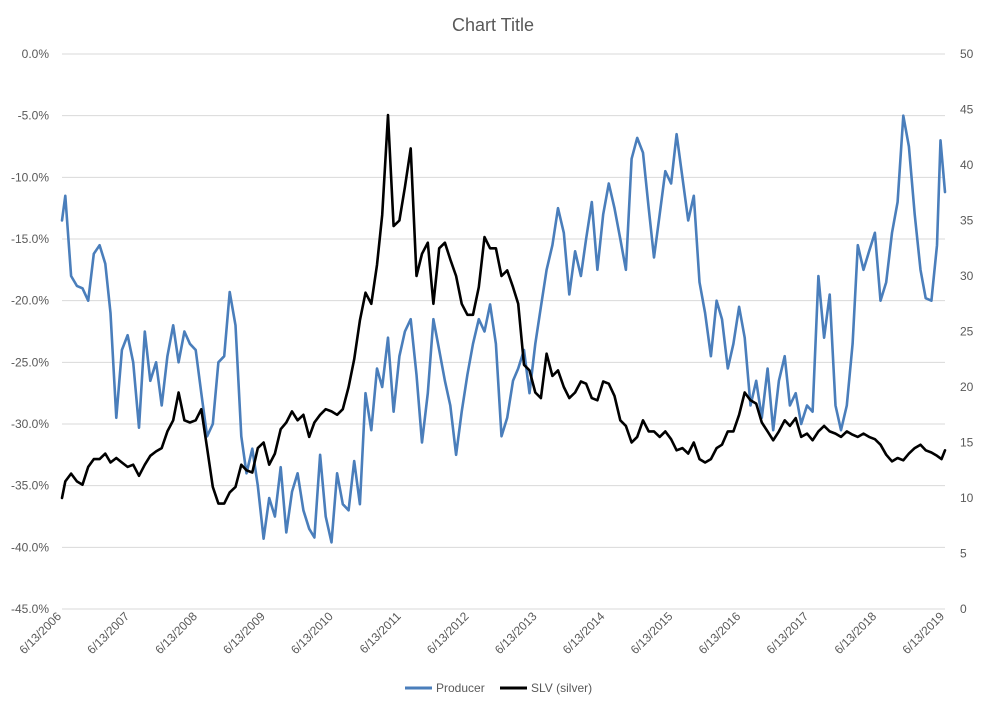 The height and width of the screenshot is (713, 988). Describe the element at coordinates (30, 486) in the screenshot. I see `y-left-tick-label: -35.0%` at that location.